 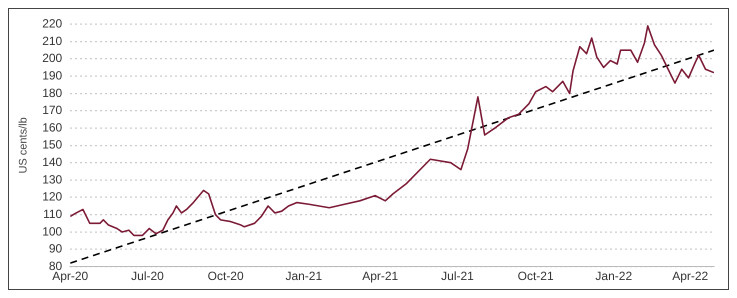 What do you see at coordinates (536, 276) in the screenshot?
I see `x-tick-label: Oct-21` at bounding box center [536, 276].